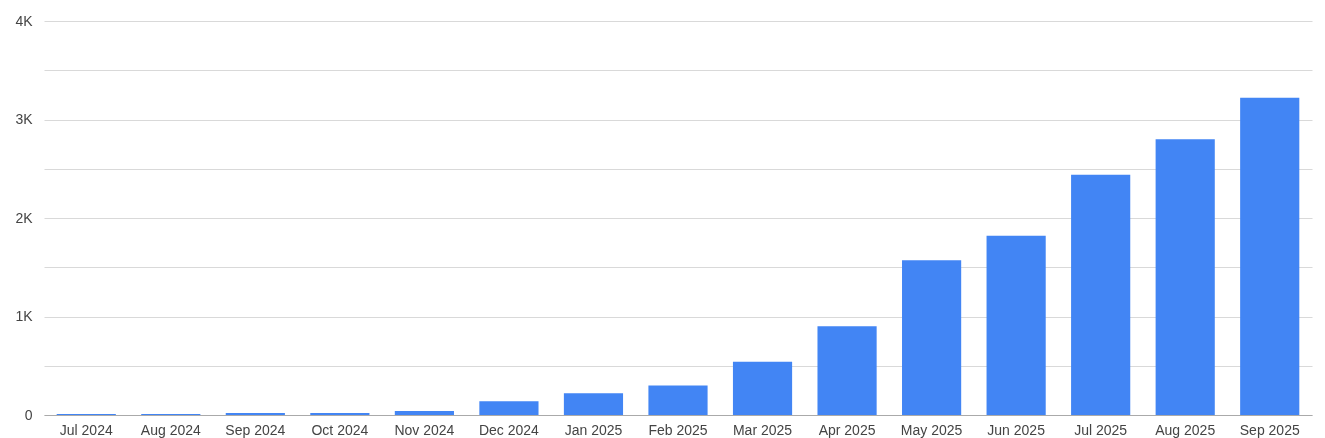  What do you see at coordinates (678, 429) in the screenshot?
I see `x-tick-label: Feb 2025` at bounding box center [678, 429].